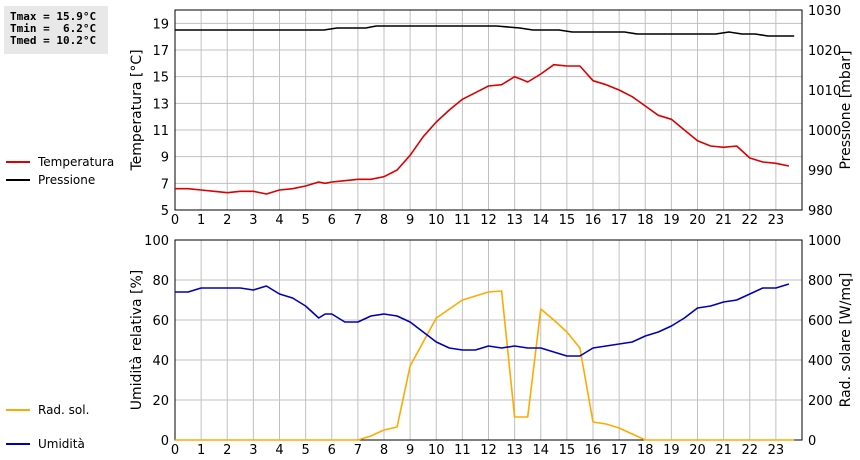 This screenshot has height=460, width=860. I want to click on panel2-x-tick-label: 4, so click(279, 450).